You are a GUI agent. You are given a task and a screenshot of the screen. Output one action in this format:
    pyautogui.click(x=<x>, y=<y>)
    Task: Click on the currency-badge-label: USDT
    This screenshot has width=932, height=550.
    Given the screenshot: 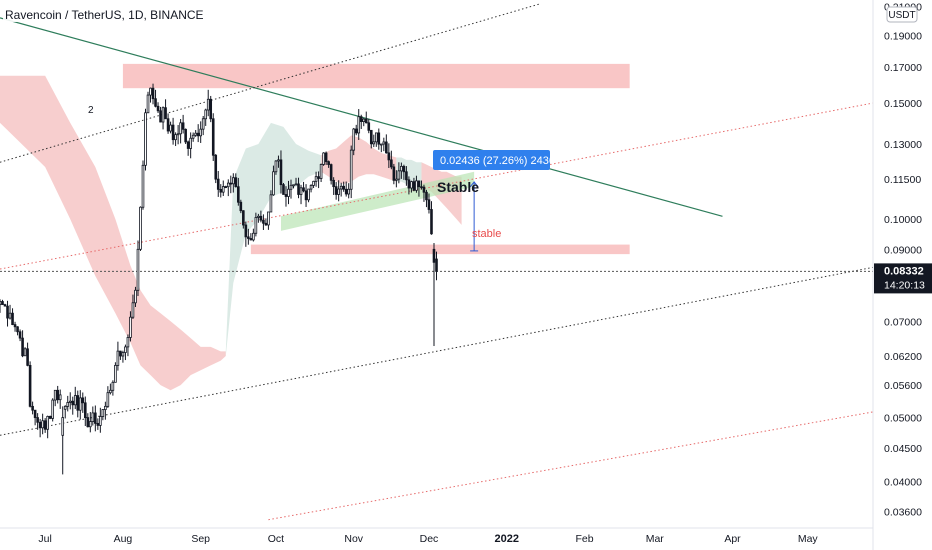 What is the action you would take?
    pyautogui.click(x=901, y=15)
    